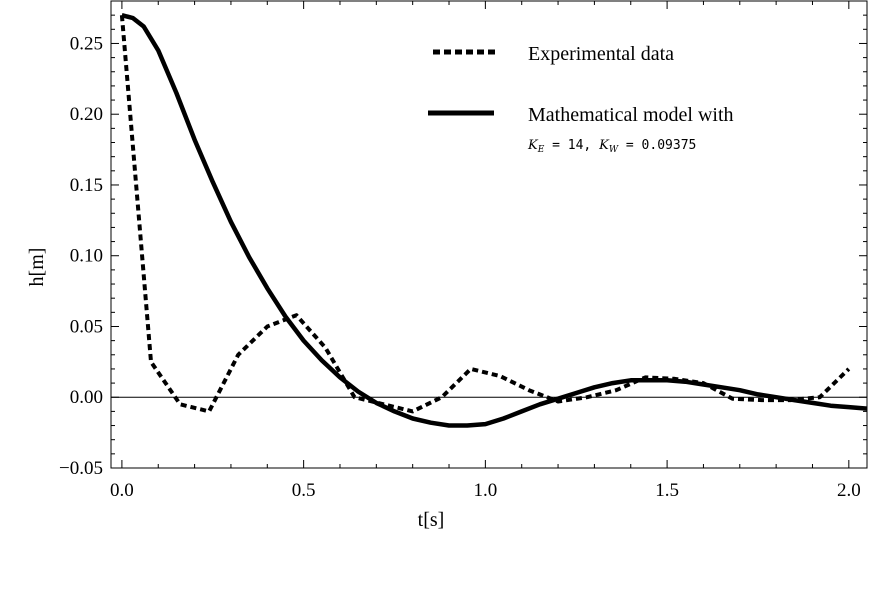 This screenshot has height=607, width=892. Describe the element at coordinates (667, 490) in the screenshot. I see `x-tick-label: 1.5` at that location.